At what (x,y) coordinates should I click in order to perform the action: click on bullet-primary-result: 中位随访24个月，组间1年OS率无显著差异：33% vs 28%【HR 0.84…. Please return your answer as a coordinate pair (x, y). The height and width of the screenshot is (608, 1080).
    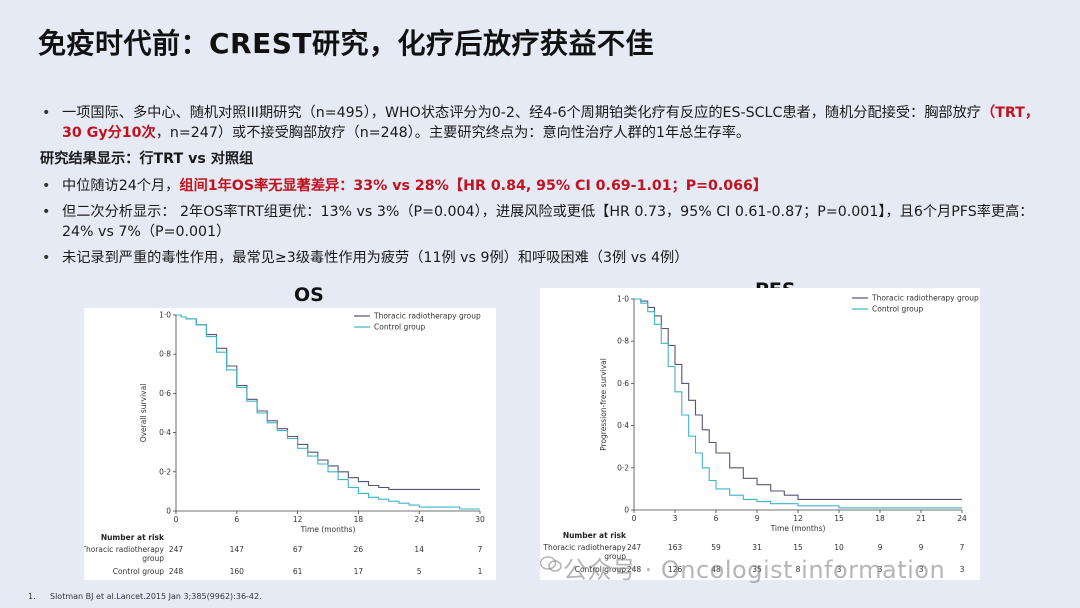
    Looking at the image, I should click on (545, 186).